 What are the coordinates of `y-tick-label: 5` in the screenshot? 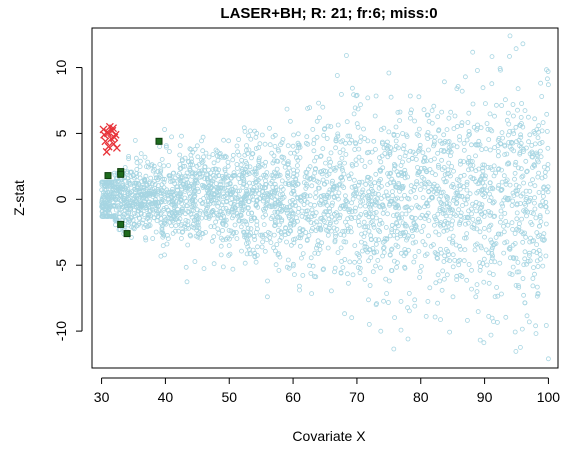 It's located at (61, 133).